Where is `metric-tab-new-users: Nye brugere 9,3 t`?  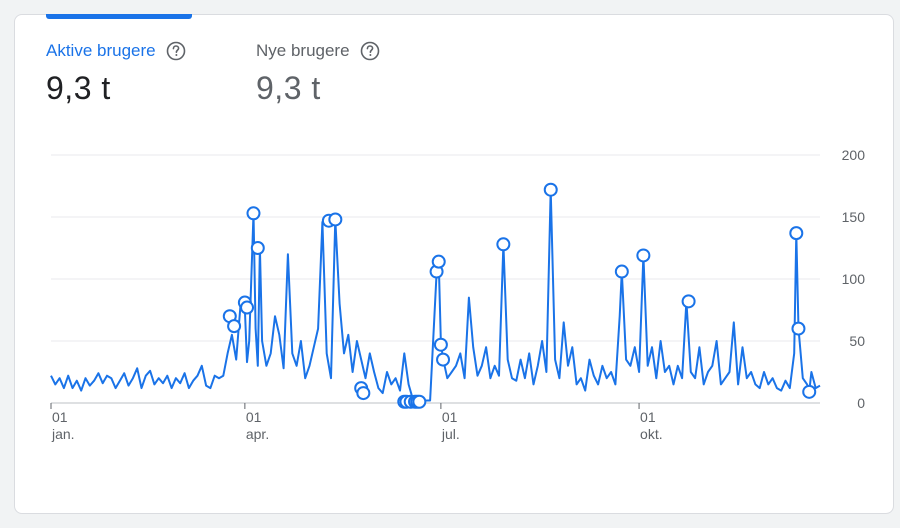 metric-tab-new-users: Nye brugere 9,3 t is located at coordinates (318, 72).